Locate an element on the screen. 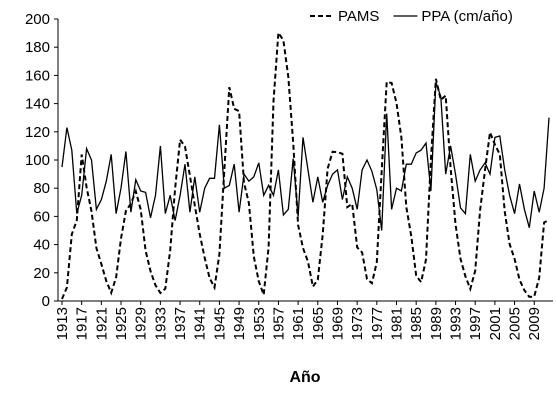 Image resolution: width=556 pixels, height=395 pixels. x-tick-label: 1957 is located at coordinates (278, 323).